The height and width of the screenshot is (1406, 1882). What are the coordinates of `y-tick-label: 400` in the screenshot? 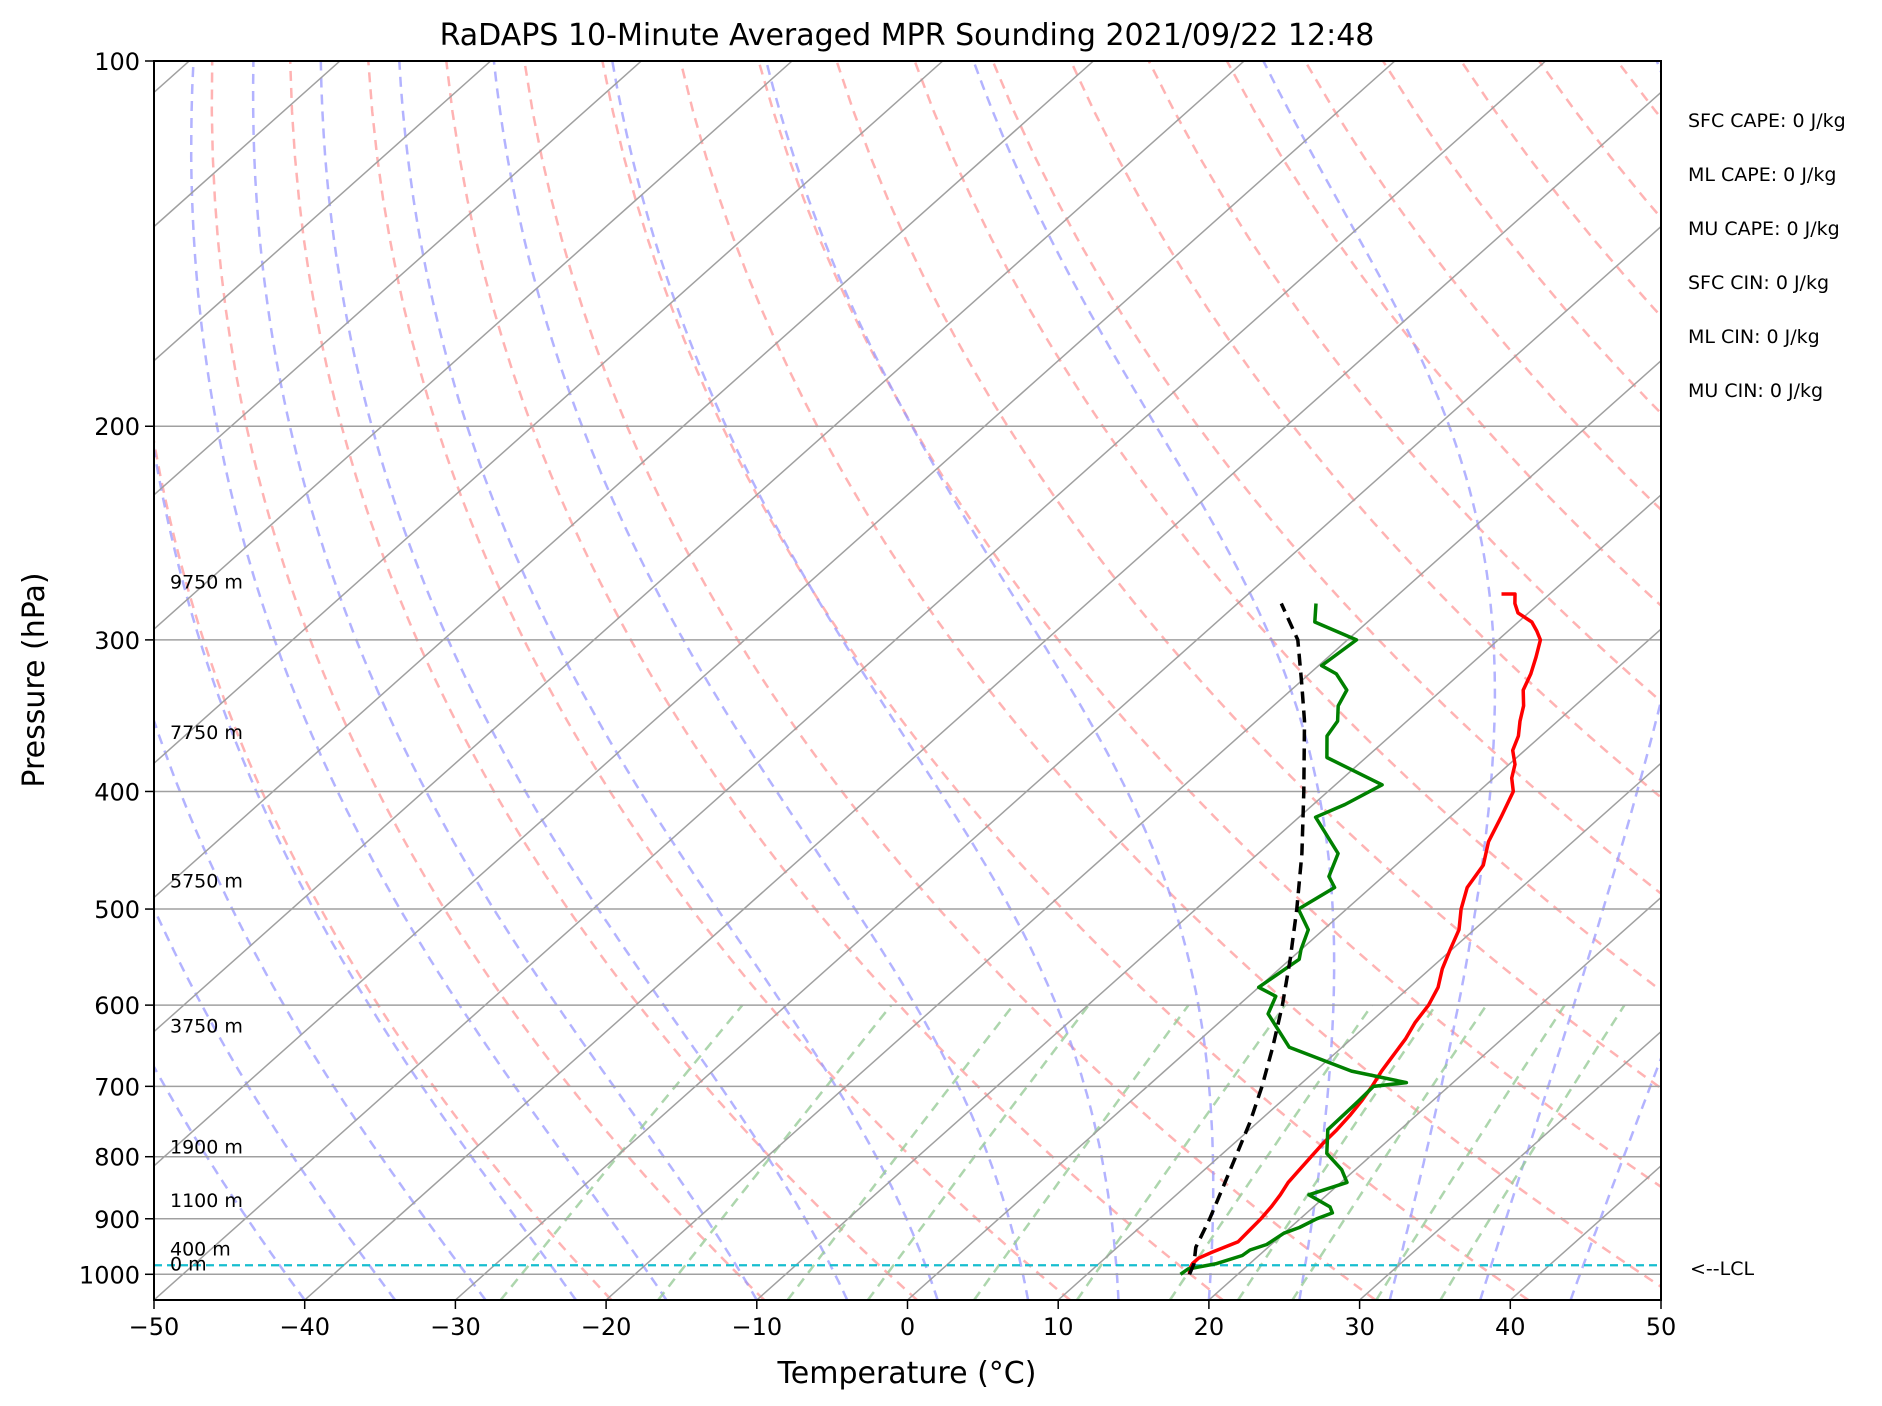 It's located at (117, 792).